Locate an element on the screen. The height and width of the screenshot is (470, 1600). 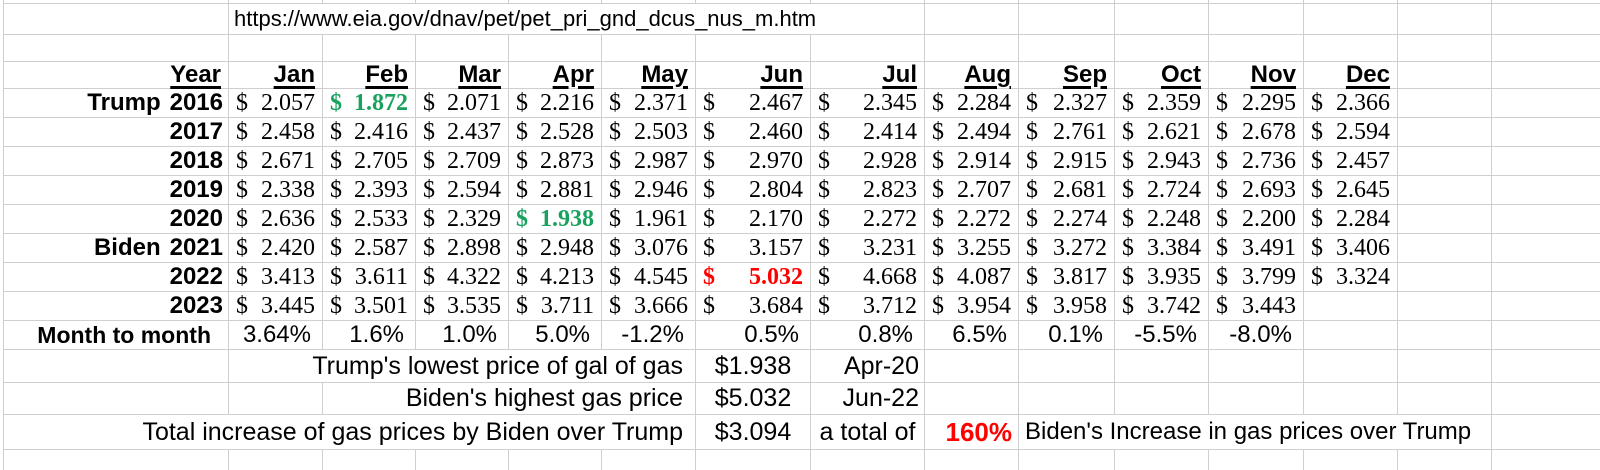
cell-2020-may: $1.961 is located at coordinates (649, 219).